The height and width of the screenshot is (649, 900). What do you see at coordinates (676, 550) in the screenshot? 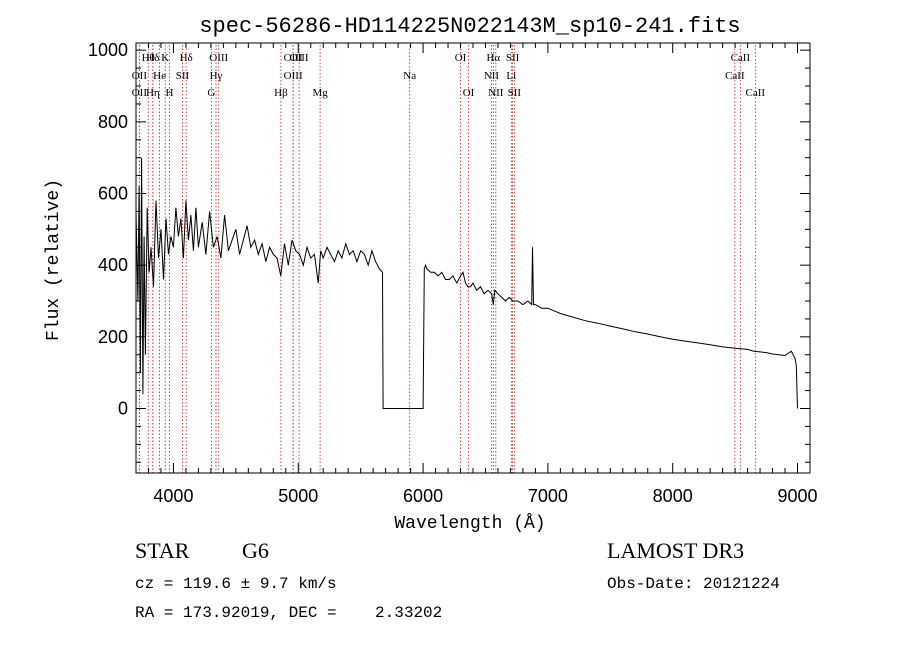
I see `survey-name: LAMOST DR3` at bounding box center [676, 550].